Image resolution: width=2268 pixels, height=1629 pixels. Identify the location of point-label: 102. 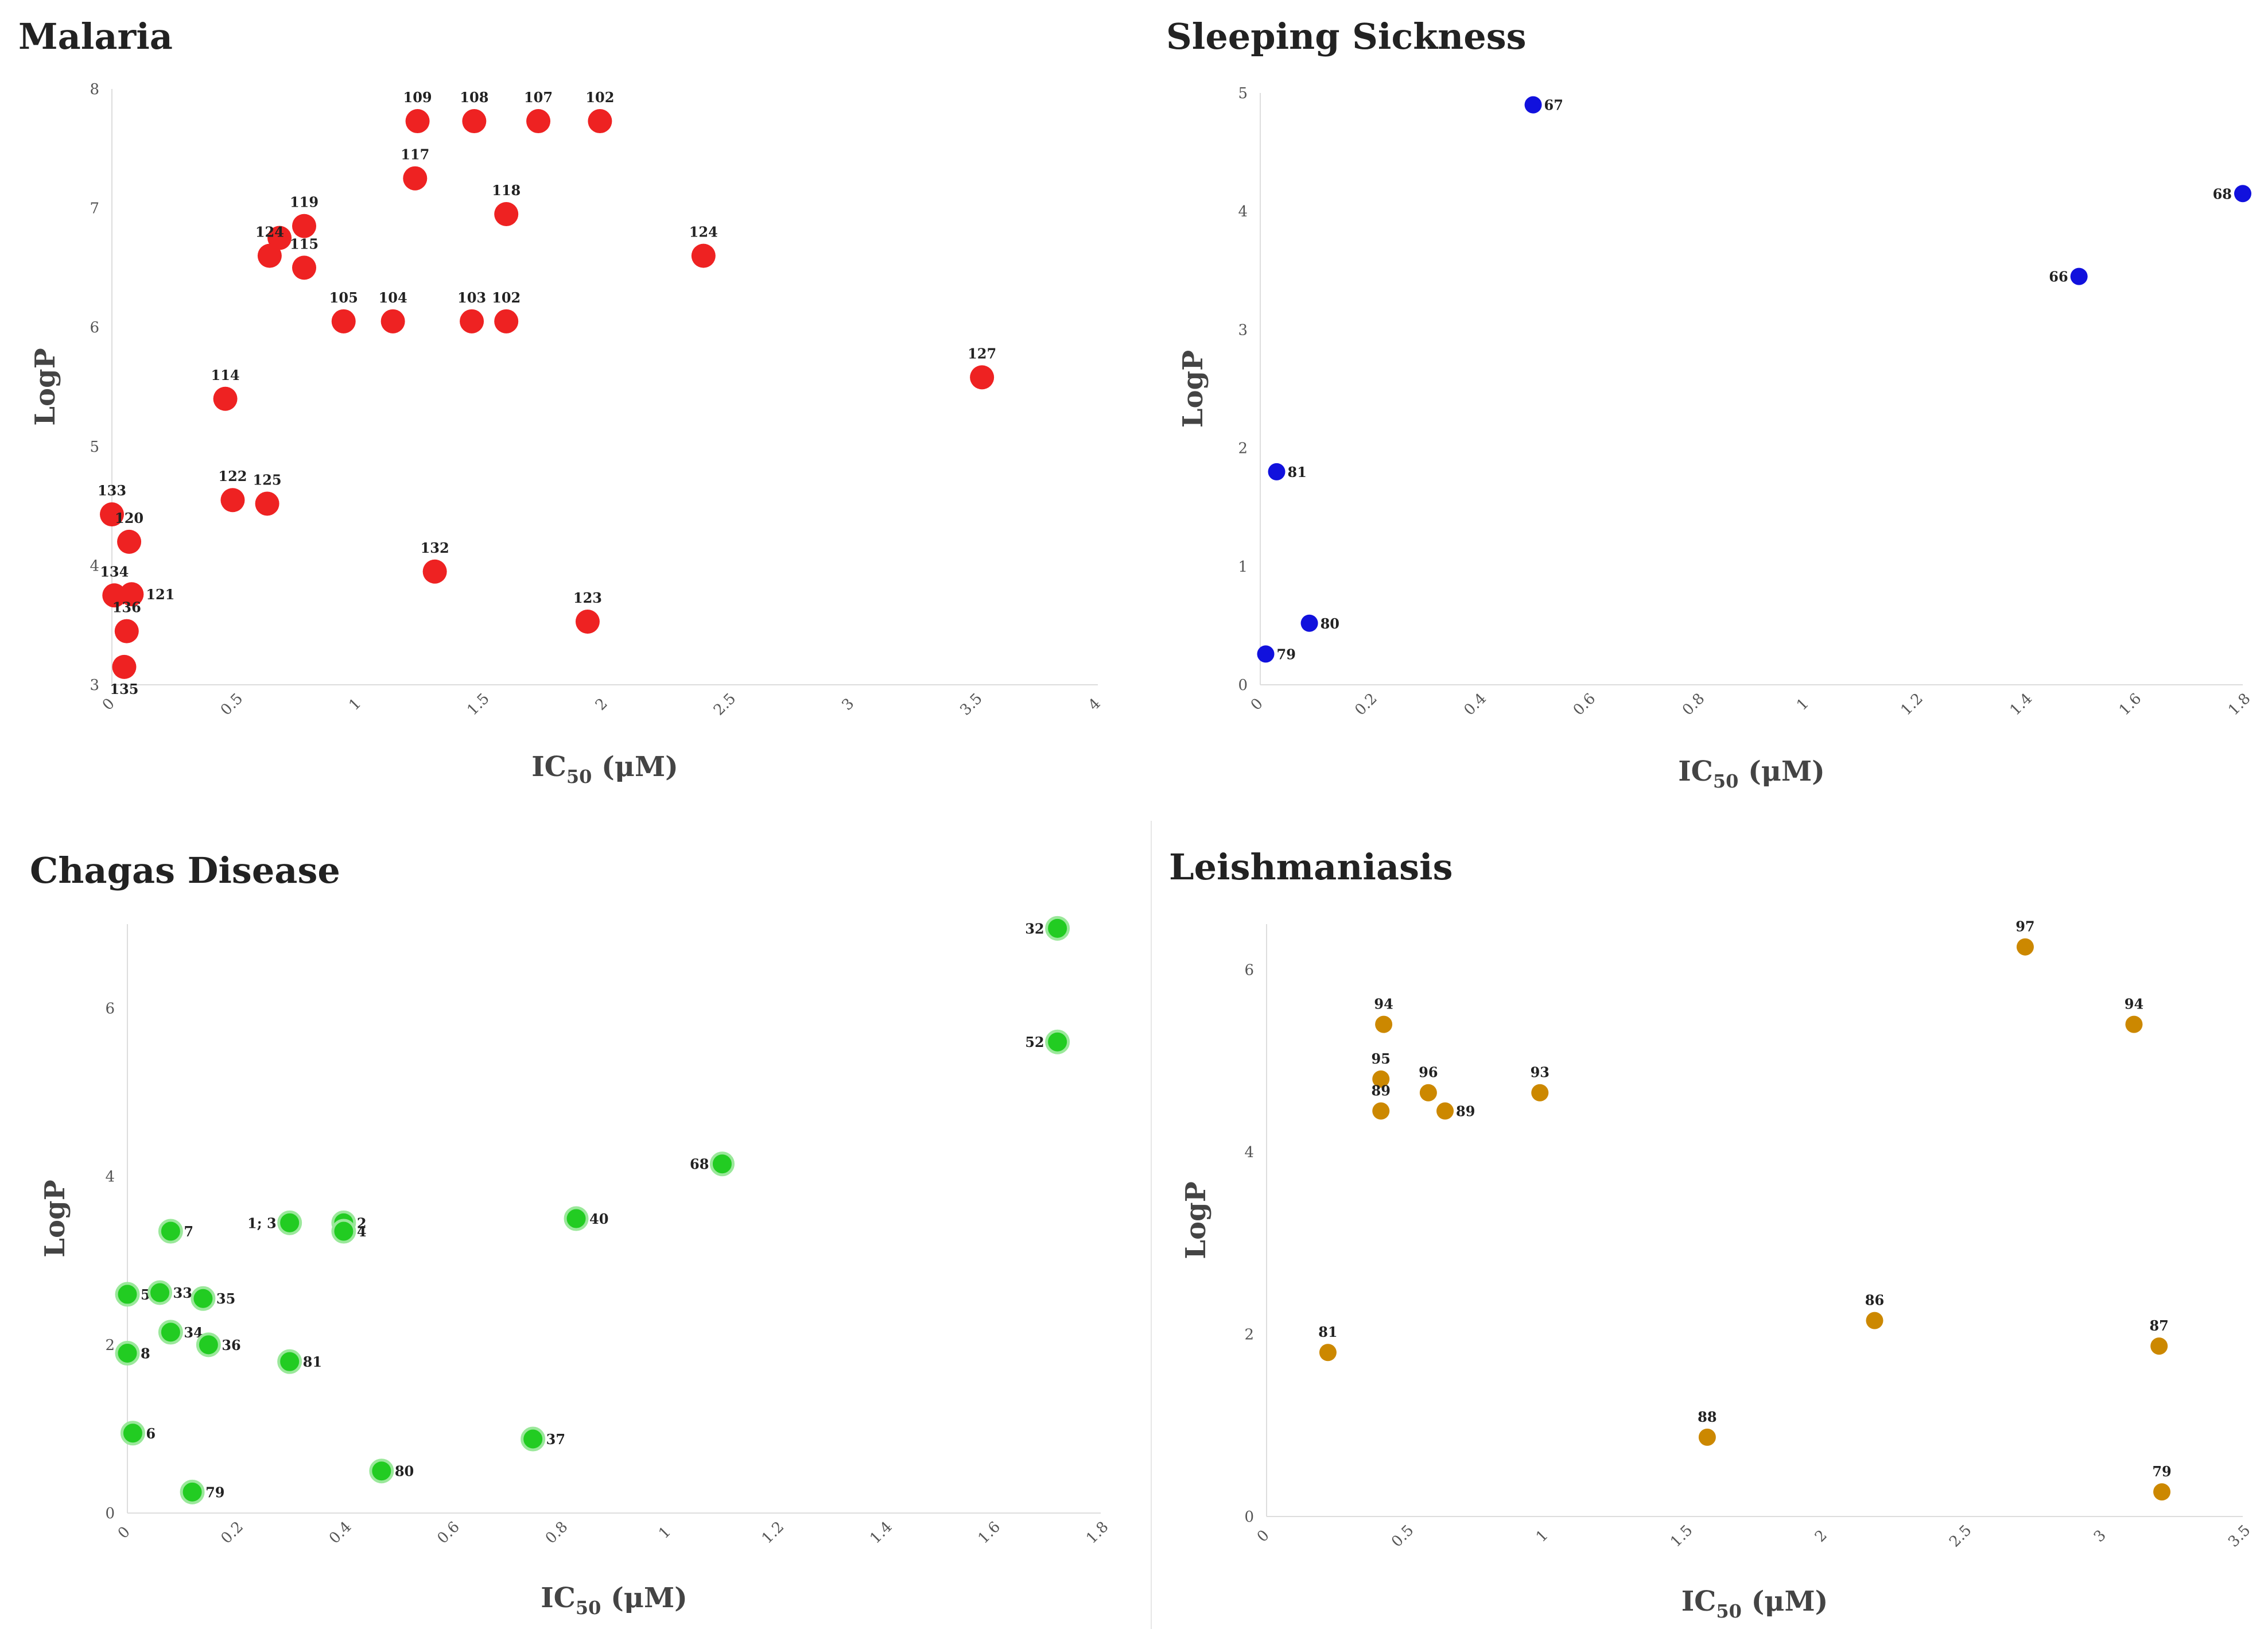
(506, 297).